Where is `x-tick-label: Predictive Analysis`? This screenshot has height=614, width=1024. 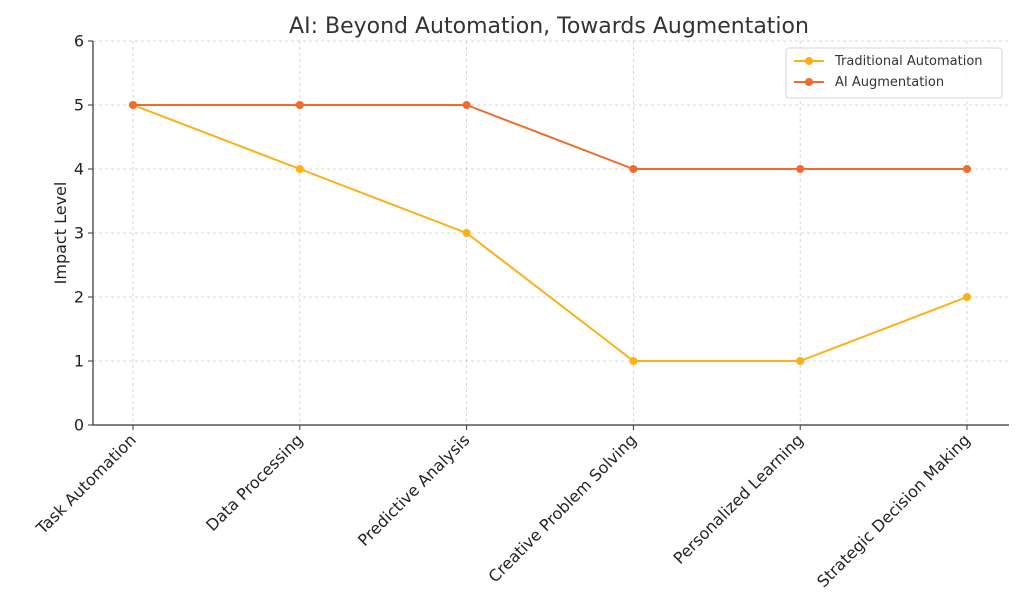 x-tick-label: Predictive Analysis is located at coordinates (413, 489).